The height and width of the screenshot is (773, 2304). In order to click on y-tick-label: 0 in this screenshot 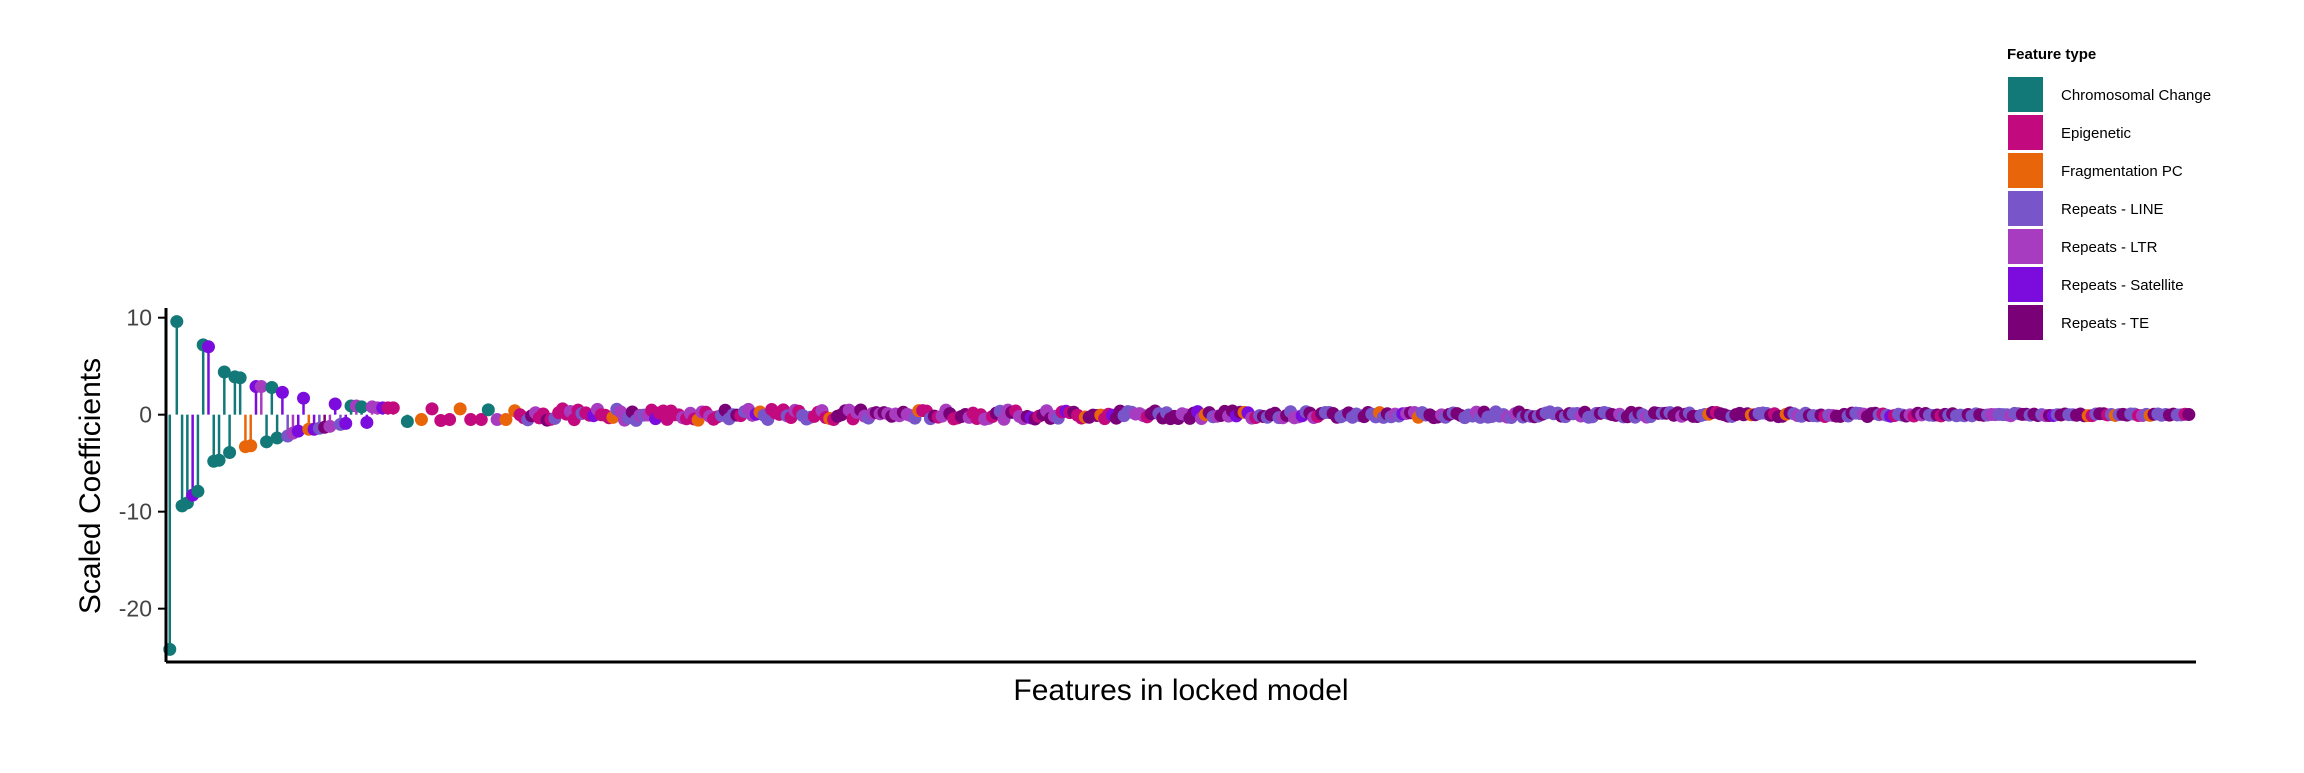, I will do `click(145, 415)`.